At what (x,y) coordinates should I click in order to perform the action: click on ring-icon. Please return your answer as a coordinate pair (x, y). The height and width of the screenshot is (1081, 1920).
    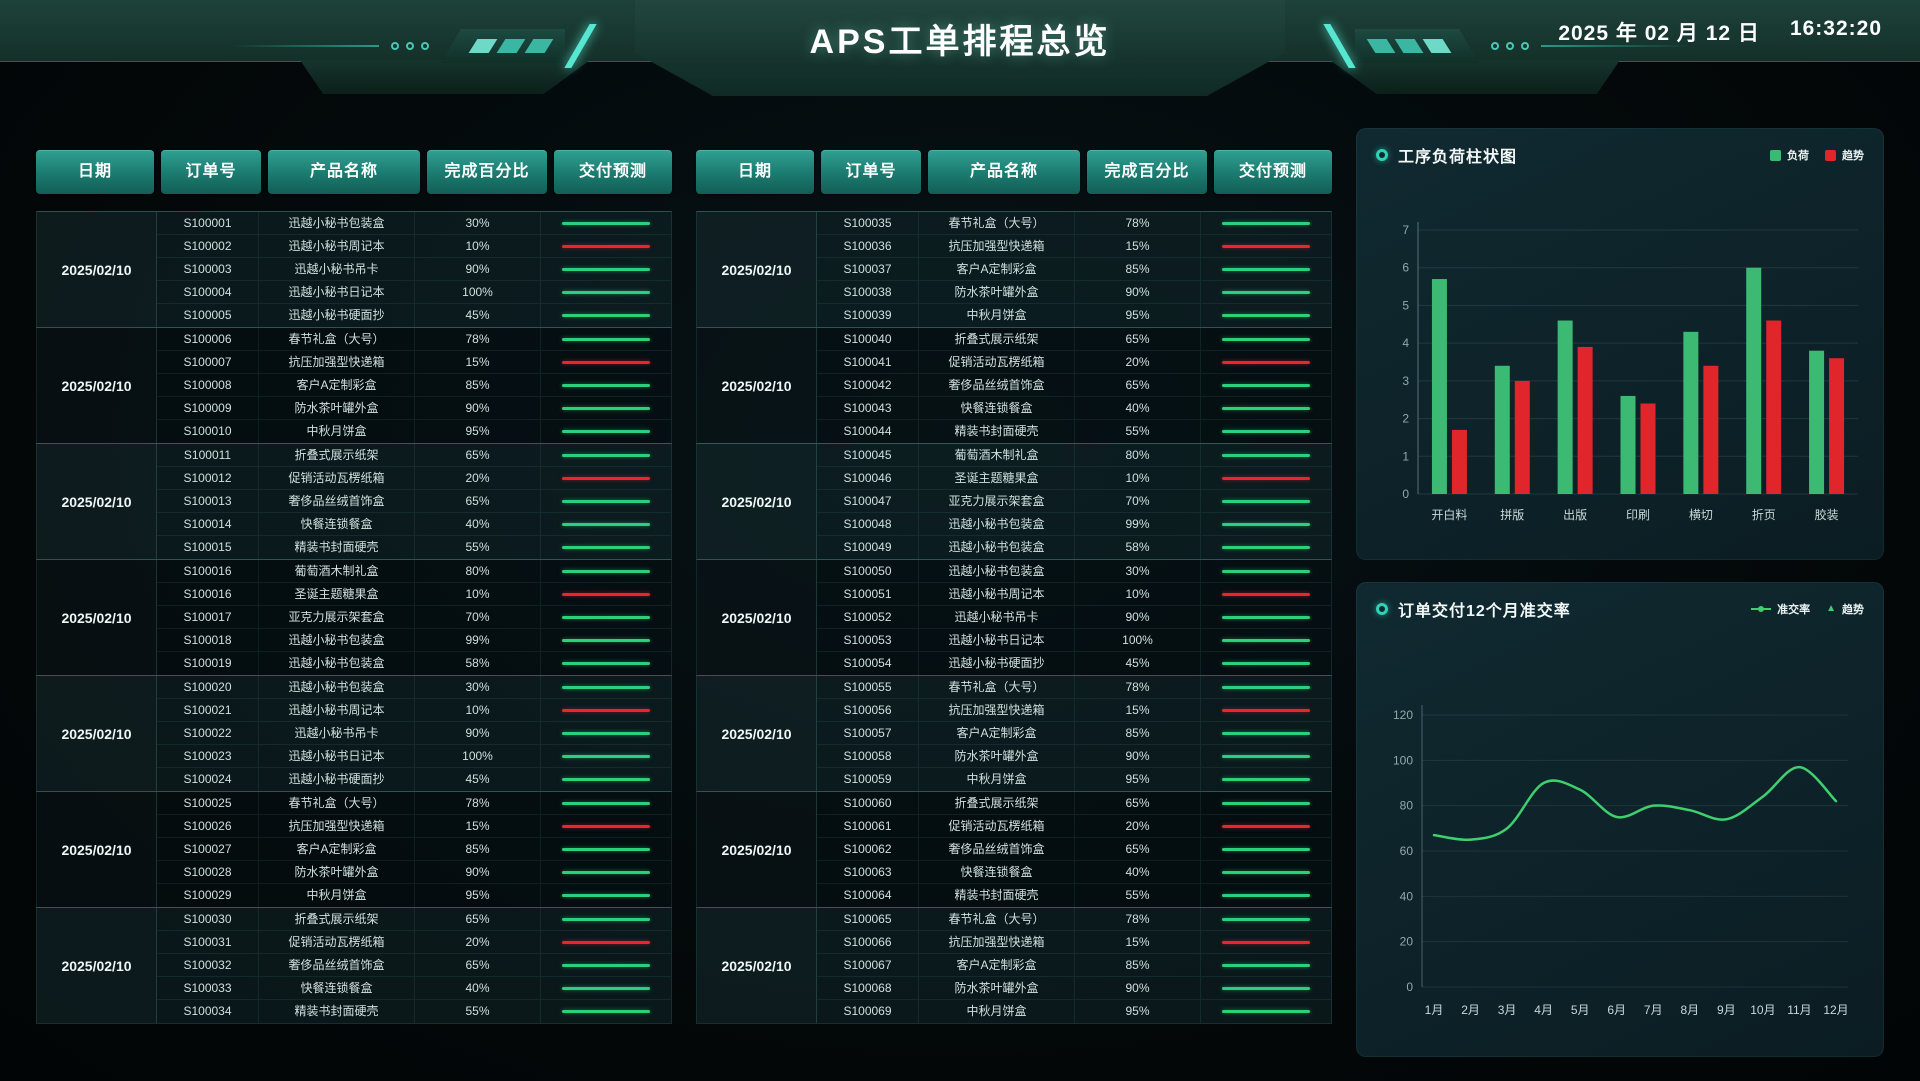
    Looking at the image, I should click on (1382, 155).